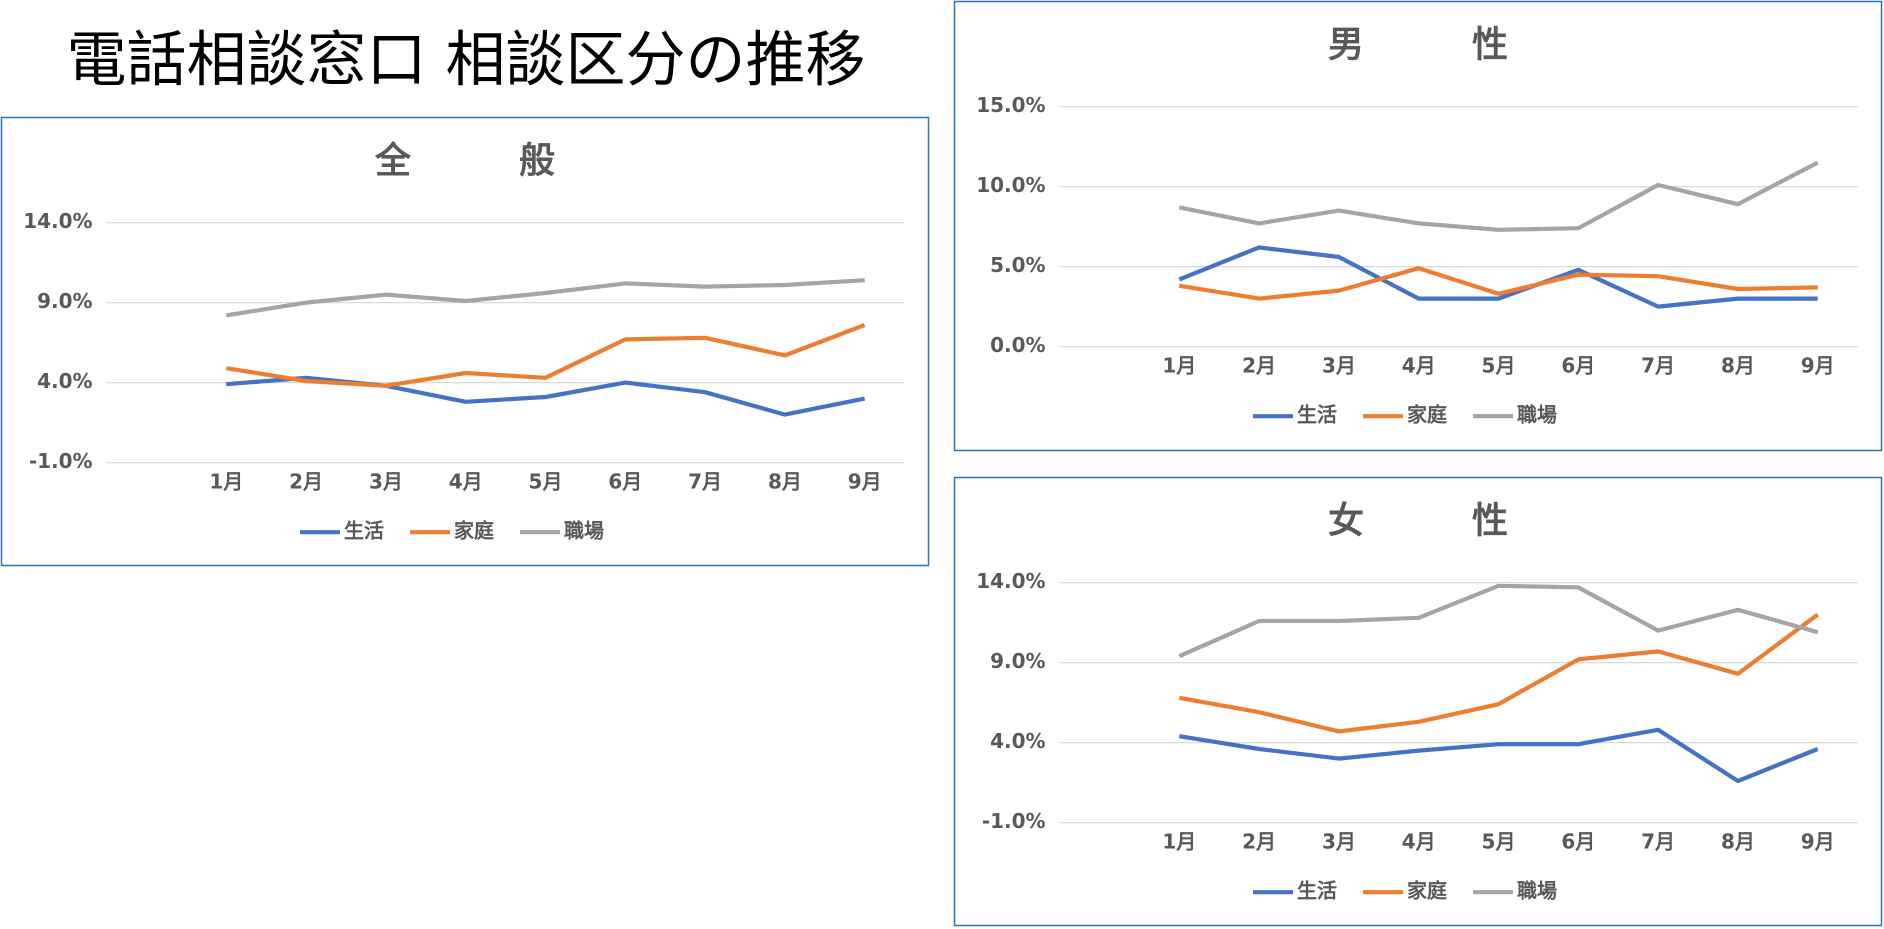 The height and width of the screenshot is (929, 1884). I want to click on chart-title: 男 性, so click(1418, 45).